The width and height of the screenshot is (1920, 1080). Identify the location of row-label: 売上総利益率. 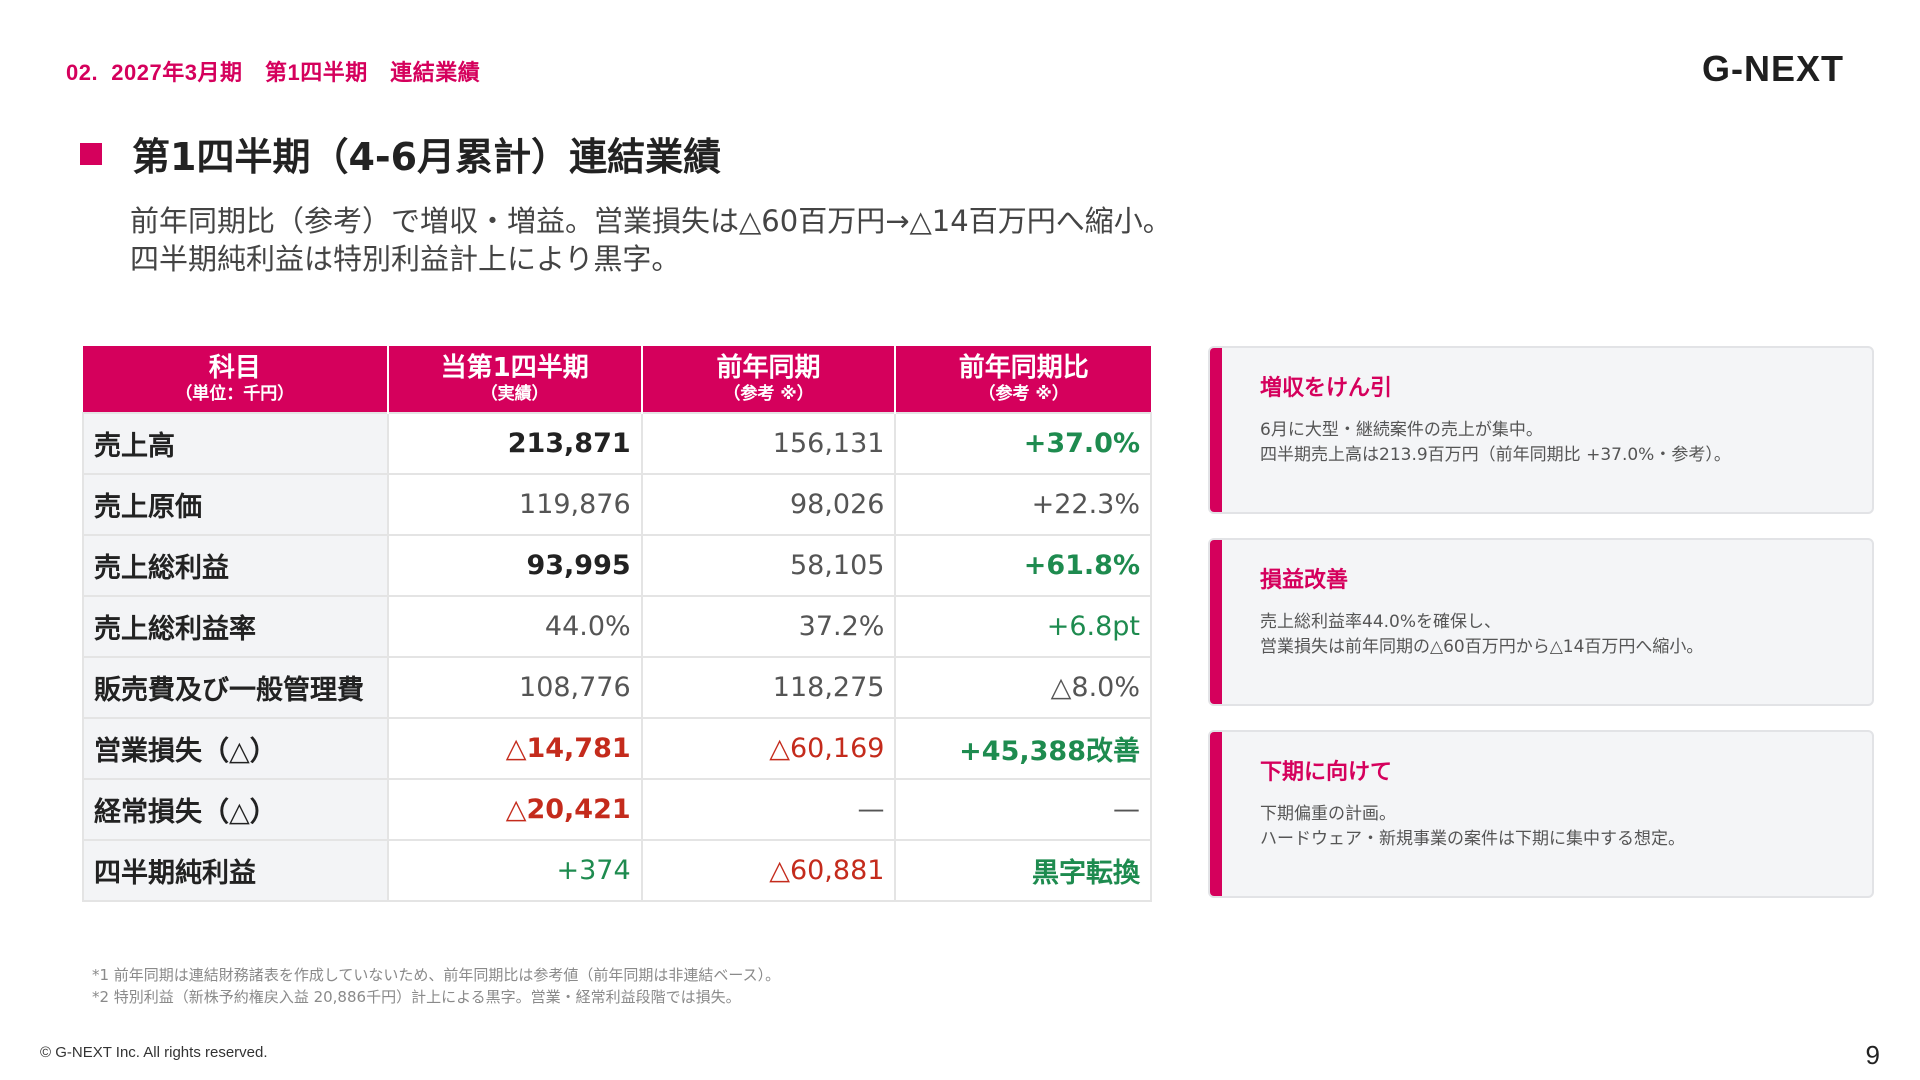
(235, 626).